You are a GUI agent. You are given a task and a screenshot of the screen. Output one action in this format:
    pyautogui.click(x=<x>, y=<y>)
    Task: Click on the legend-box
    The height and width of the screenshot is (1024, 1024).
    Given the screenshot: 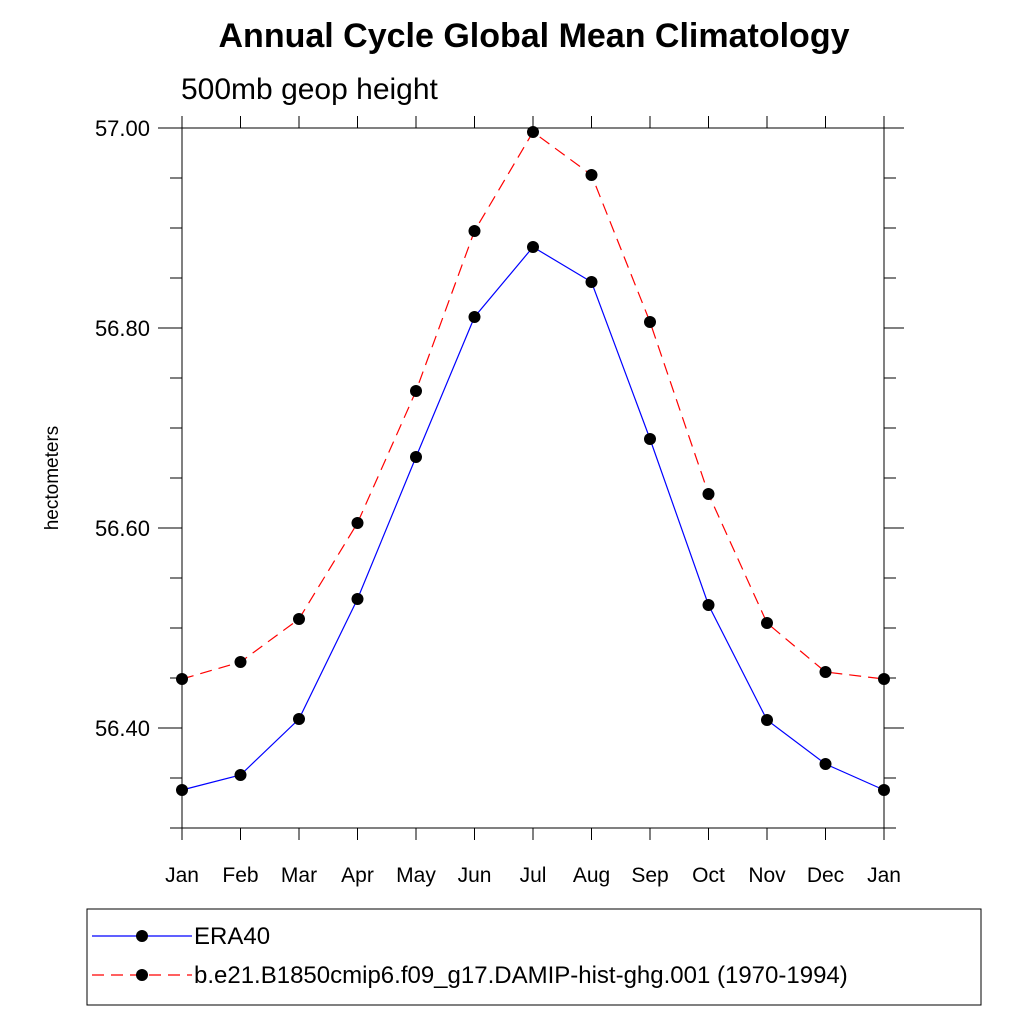 What is the action you would take?
    pyautogui.click(x=534, y=957)
    